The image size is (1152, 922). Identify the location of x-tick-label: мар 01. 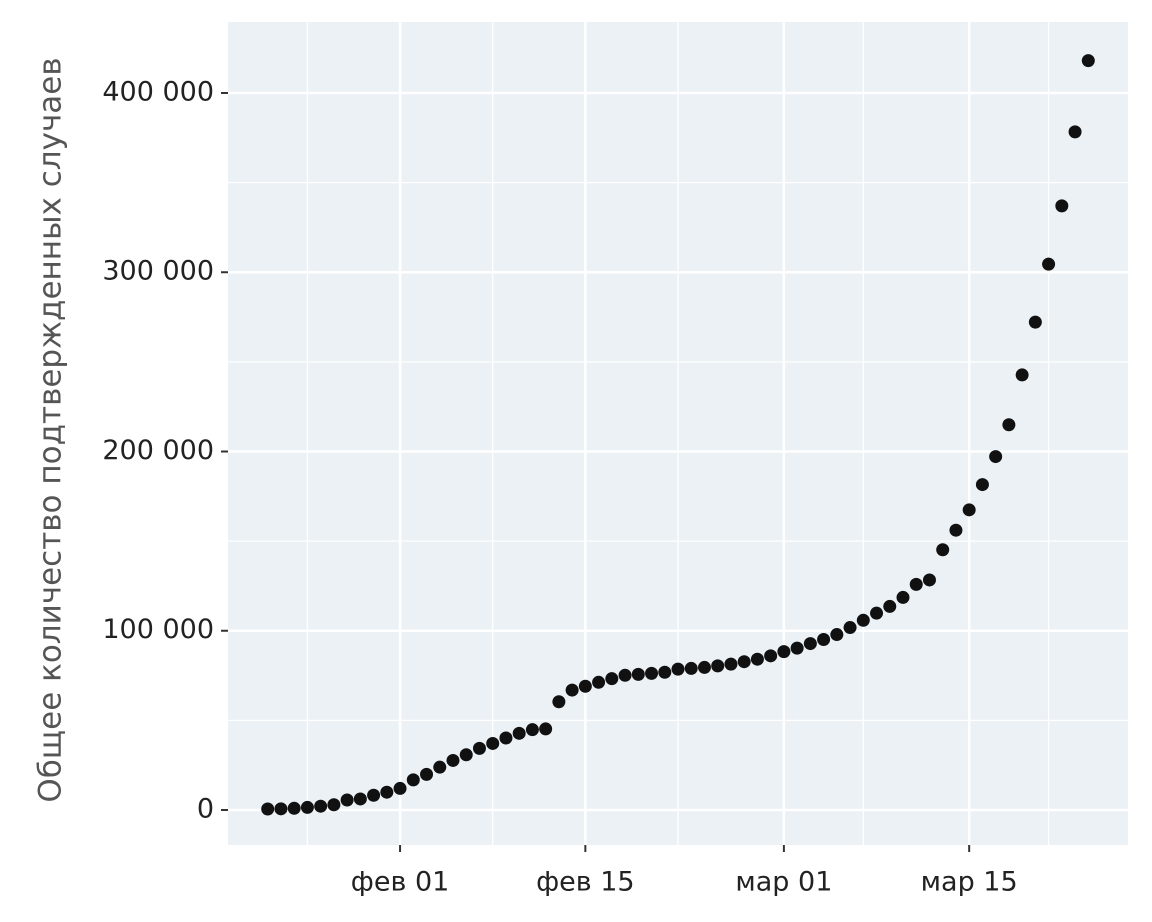
(783, 882).